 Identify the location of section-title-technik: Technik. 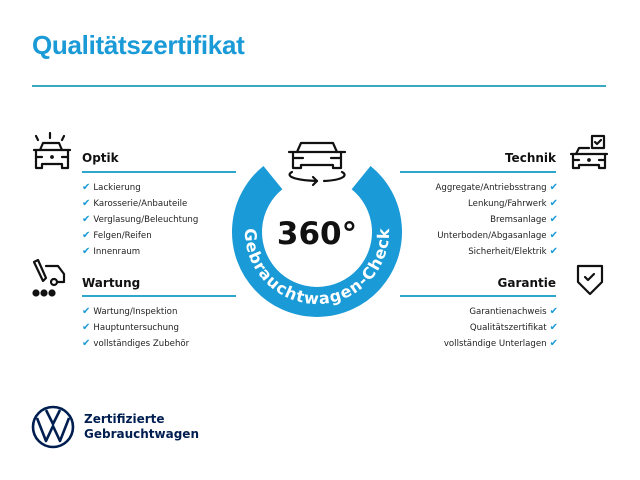
(530, 158).